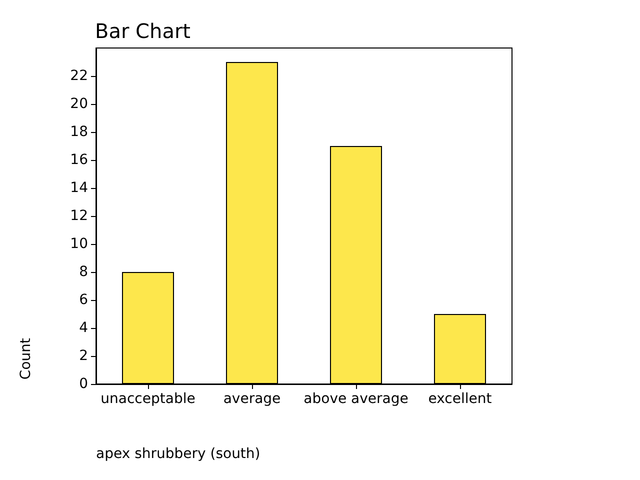 The width and height of the screenshot is (640, 480). I want to click on y-tick-label: 20, so click(79, 104).